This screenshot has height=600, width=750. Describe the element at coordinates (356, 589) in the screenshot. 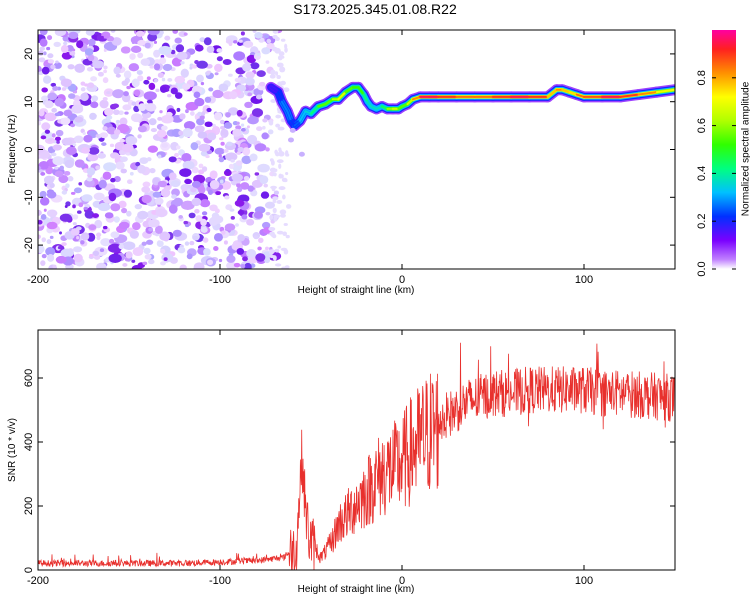

I see `bottom-x-axis-label: Height of straight line (km)` at that location.